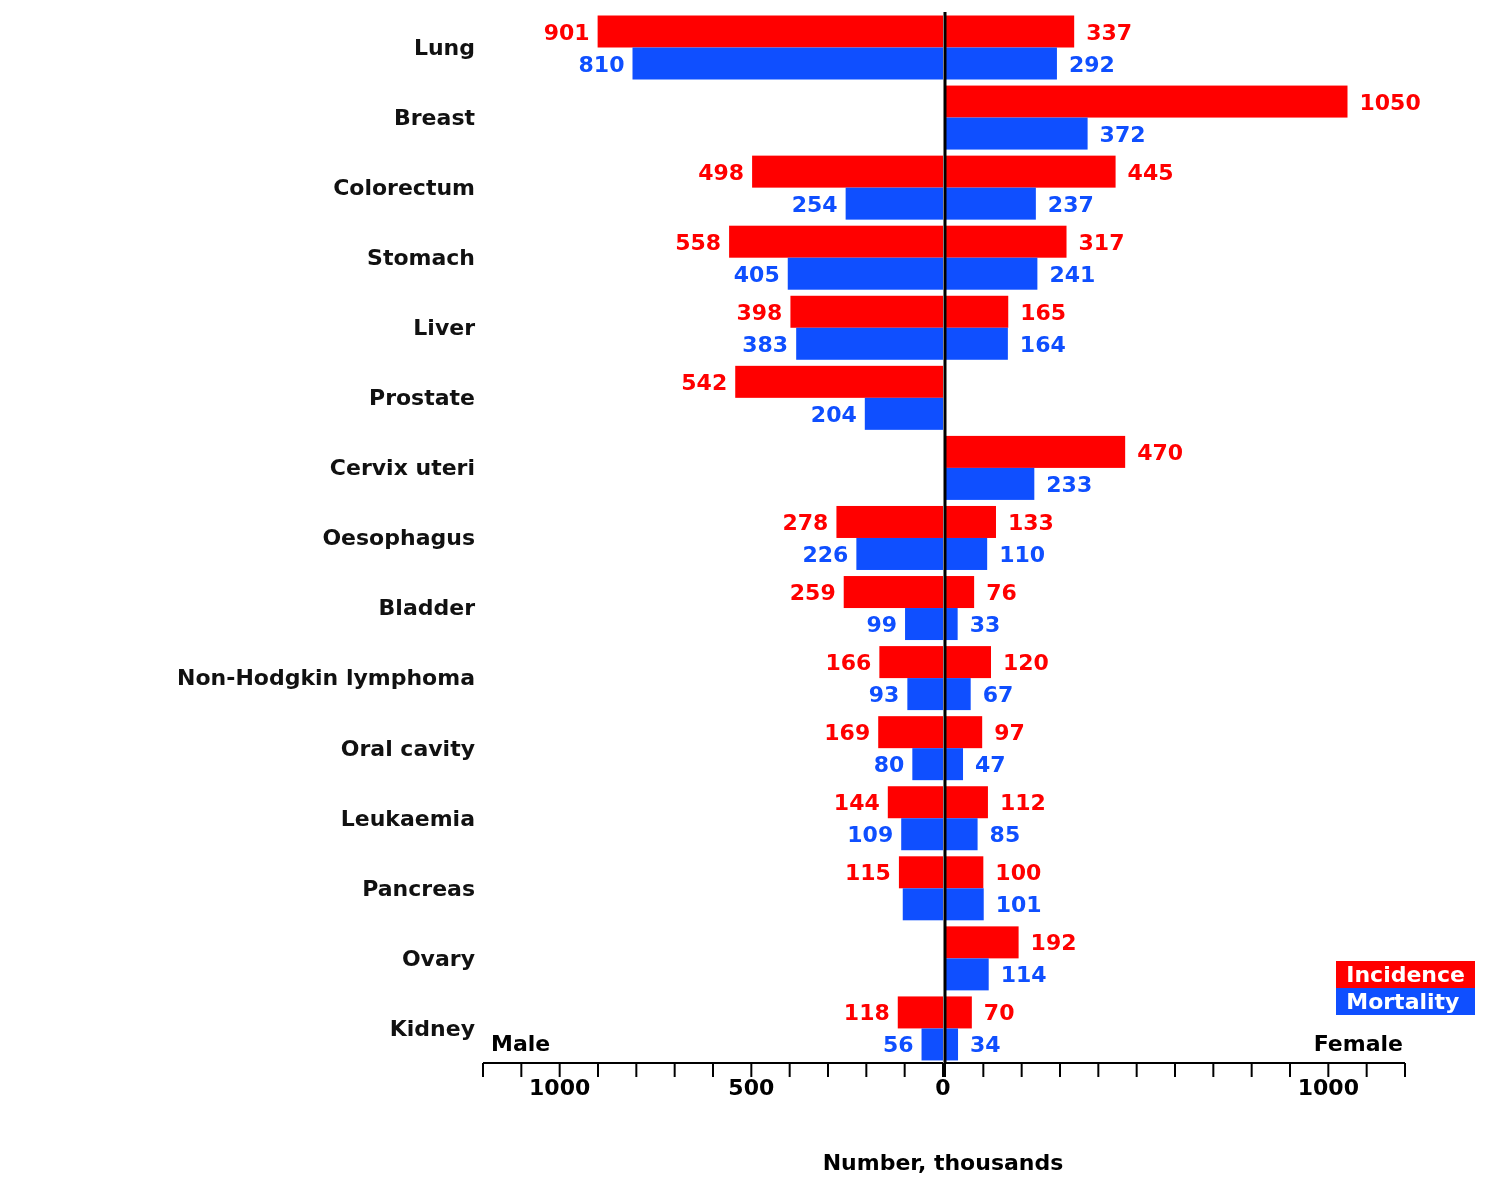  What do you see at coordinates (1018, 905) in the screenshot?
I see `data-label: 101` at bounding box center [1018, 905].